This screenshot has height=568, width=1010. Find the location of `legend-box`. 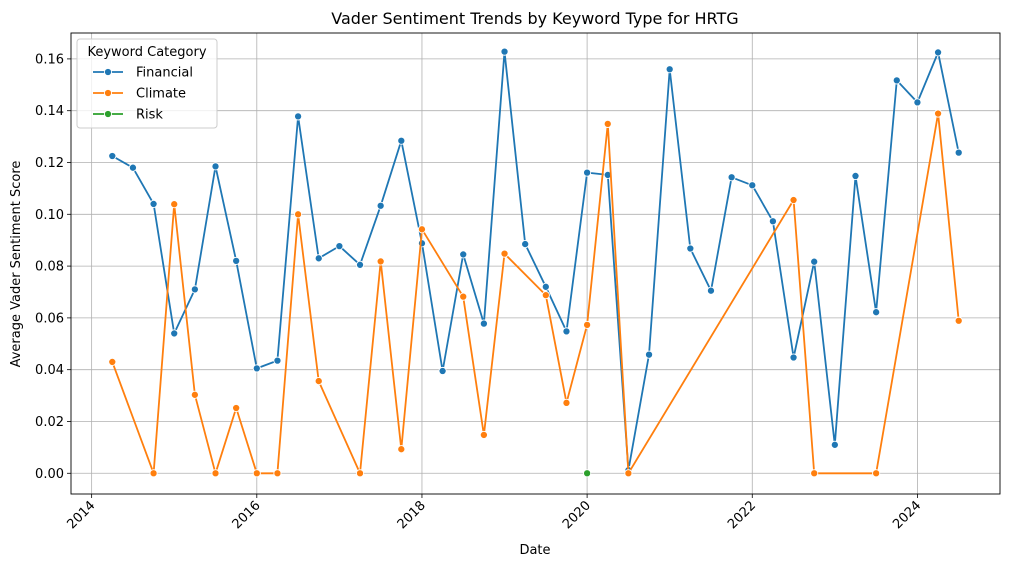

legend-box is located at coordinates (147, 83).